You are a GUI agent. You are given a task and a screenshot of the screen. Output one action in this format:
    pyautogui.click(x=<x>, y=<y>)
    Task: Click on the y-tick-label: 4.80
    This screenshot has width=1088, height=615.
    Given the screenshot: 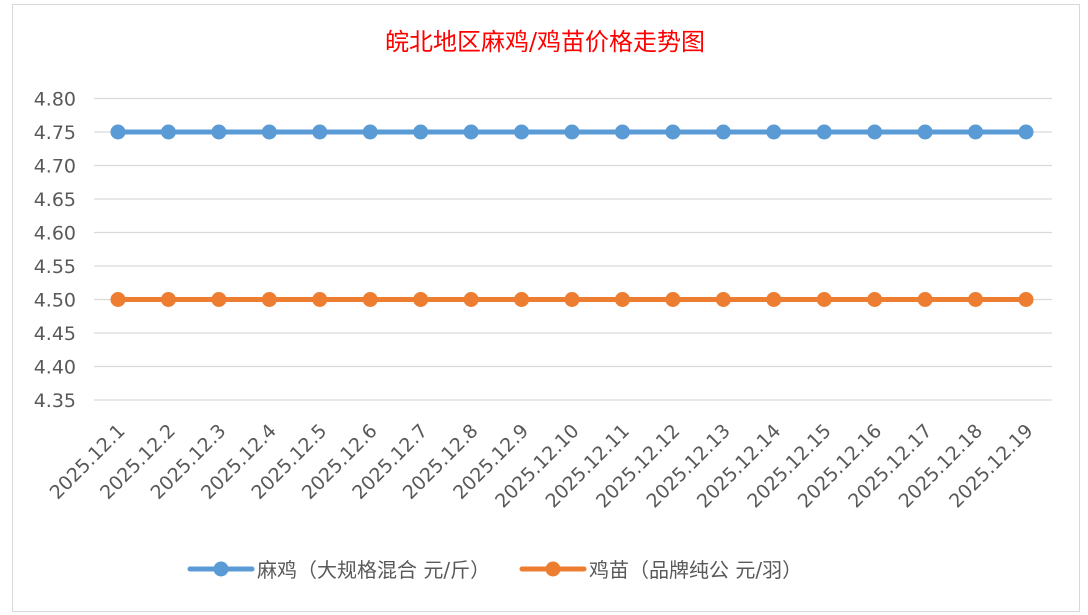 What is the action you would take?
    pyautogui.click(x=55, y=100)
    